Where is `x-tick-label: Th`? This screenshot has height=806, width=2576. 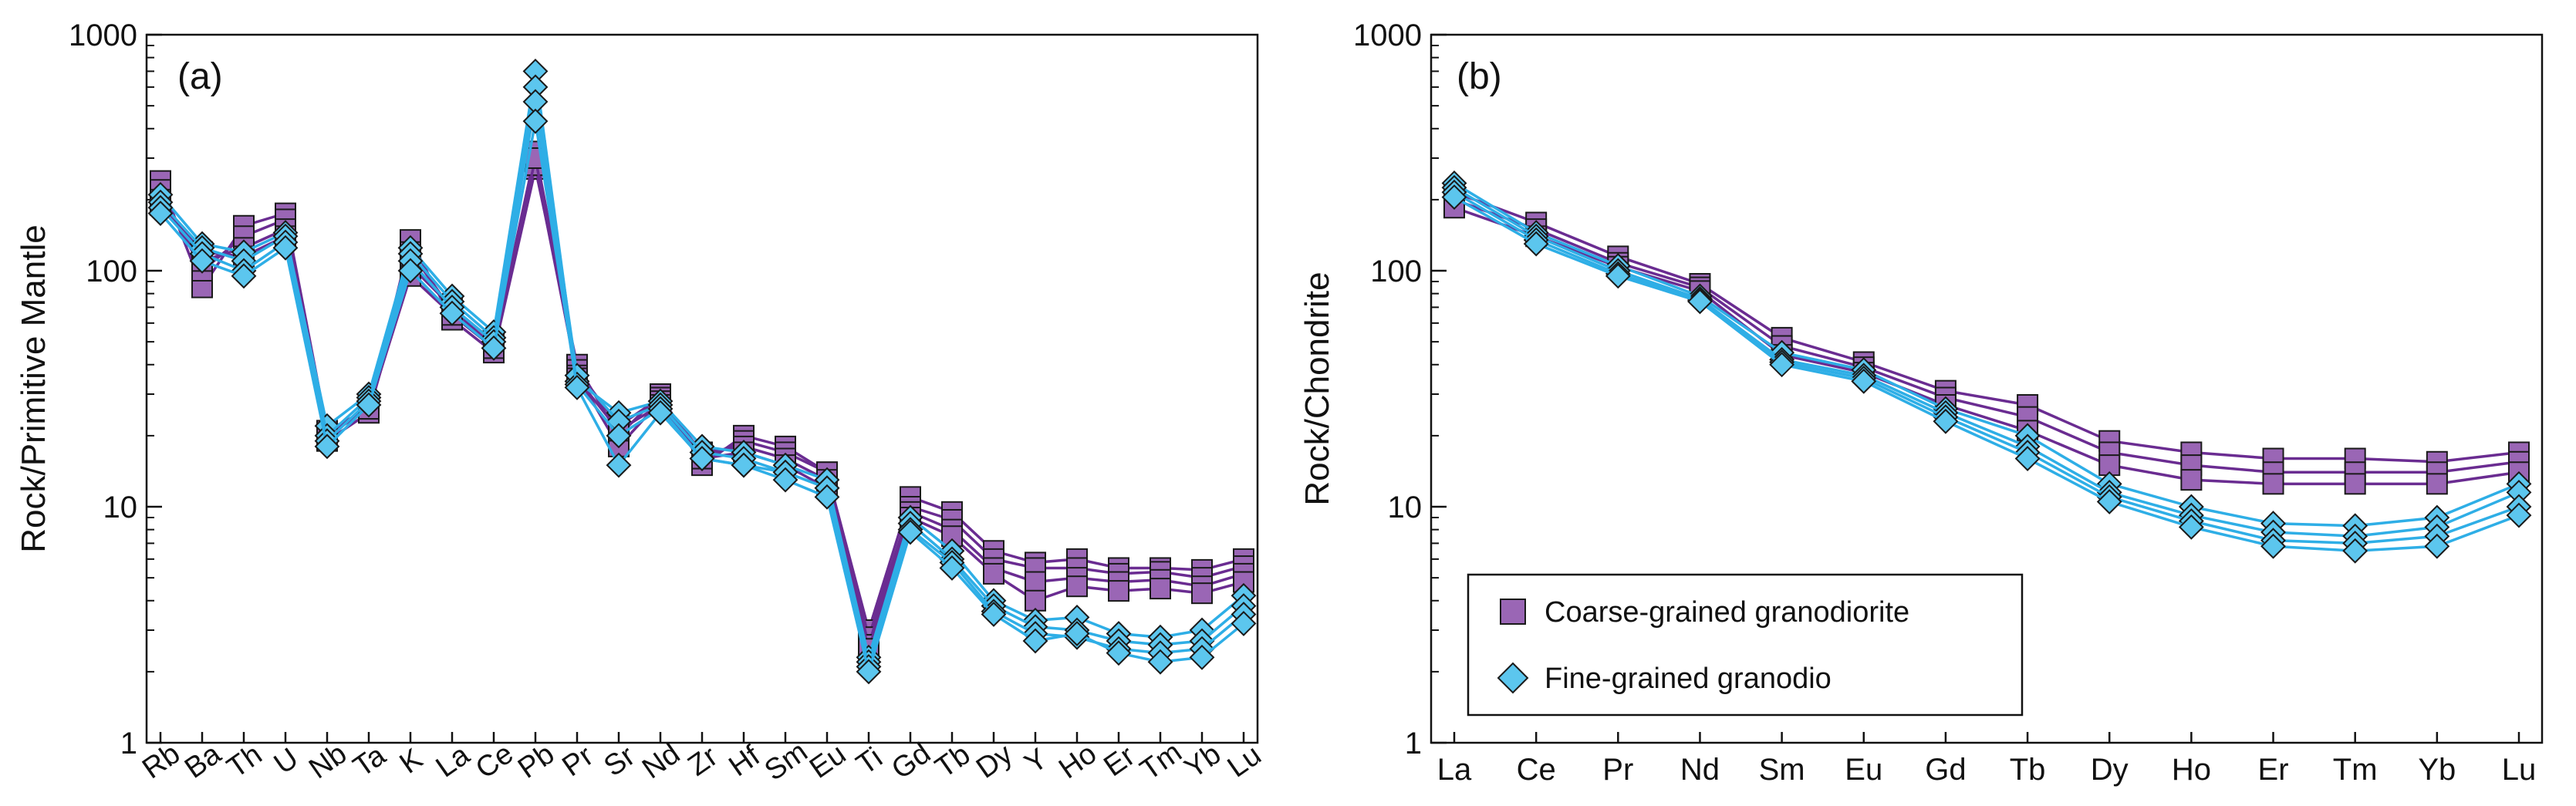 x-tick-label: Th is located at coordinates (244, 761).